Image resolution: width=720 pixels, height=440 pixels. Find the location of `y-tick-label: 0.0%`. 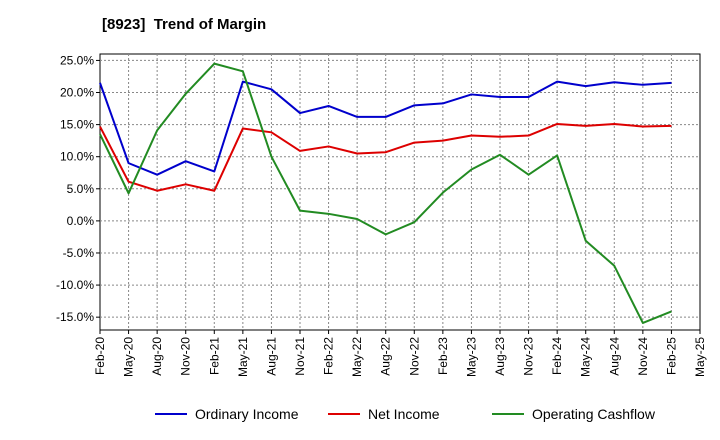

y-tick-label: 0.0% is located at coordinates (81, 221).